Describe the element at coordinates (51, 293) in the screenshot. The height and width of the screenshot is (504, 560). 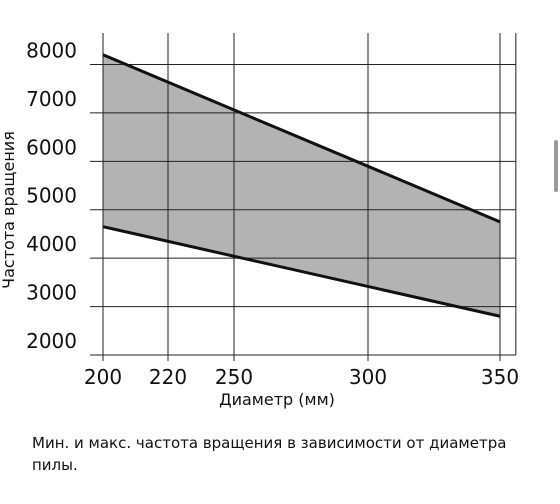
I see `y-tick-label: 3000` at that location.